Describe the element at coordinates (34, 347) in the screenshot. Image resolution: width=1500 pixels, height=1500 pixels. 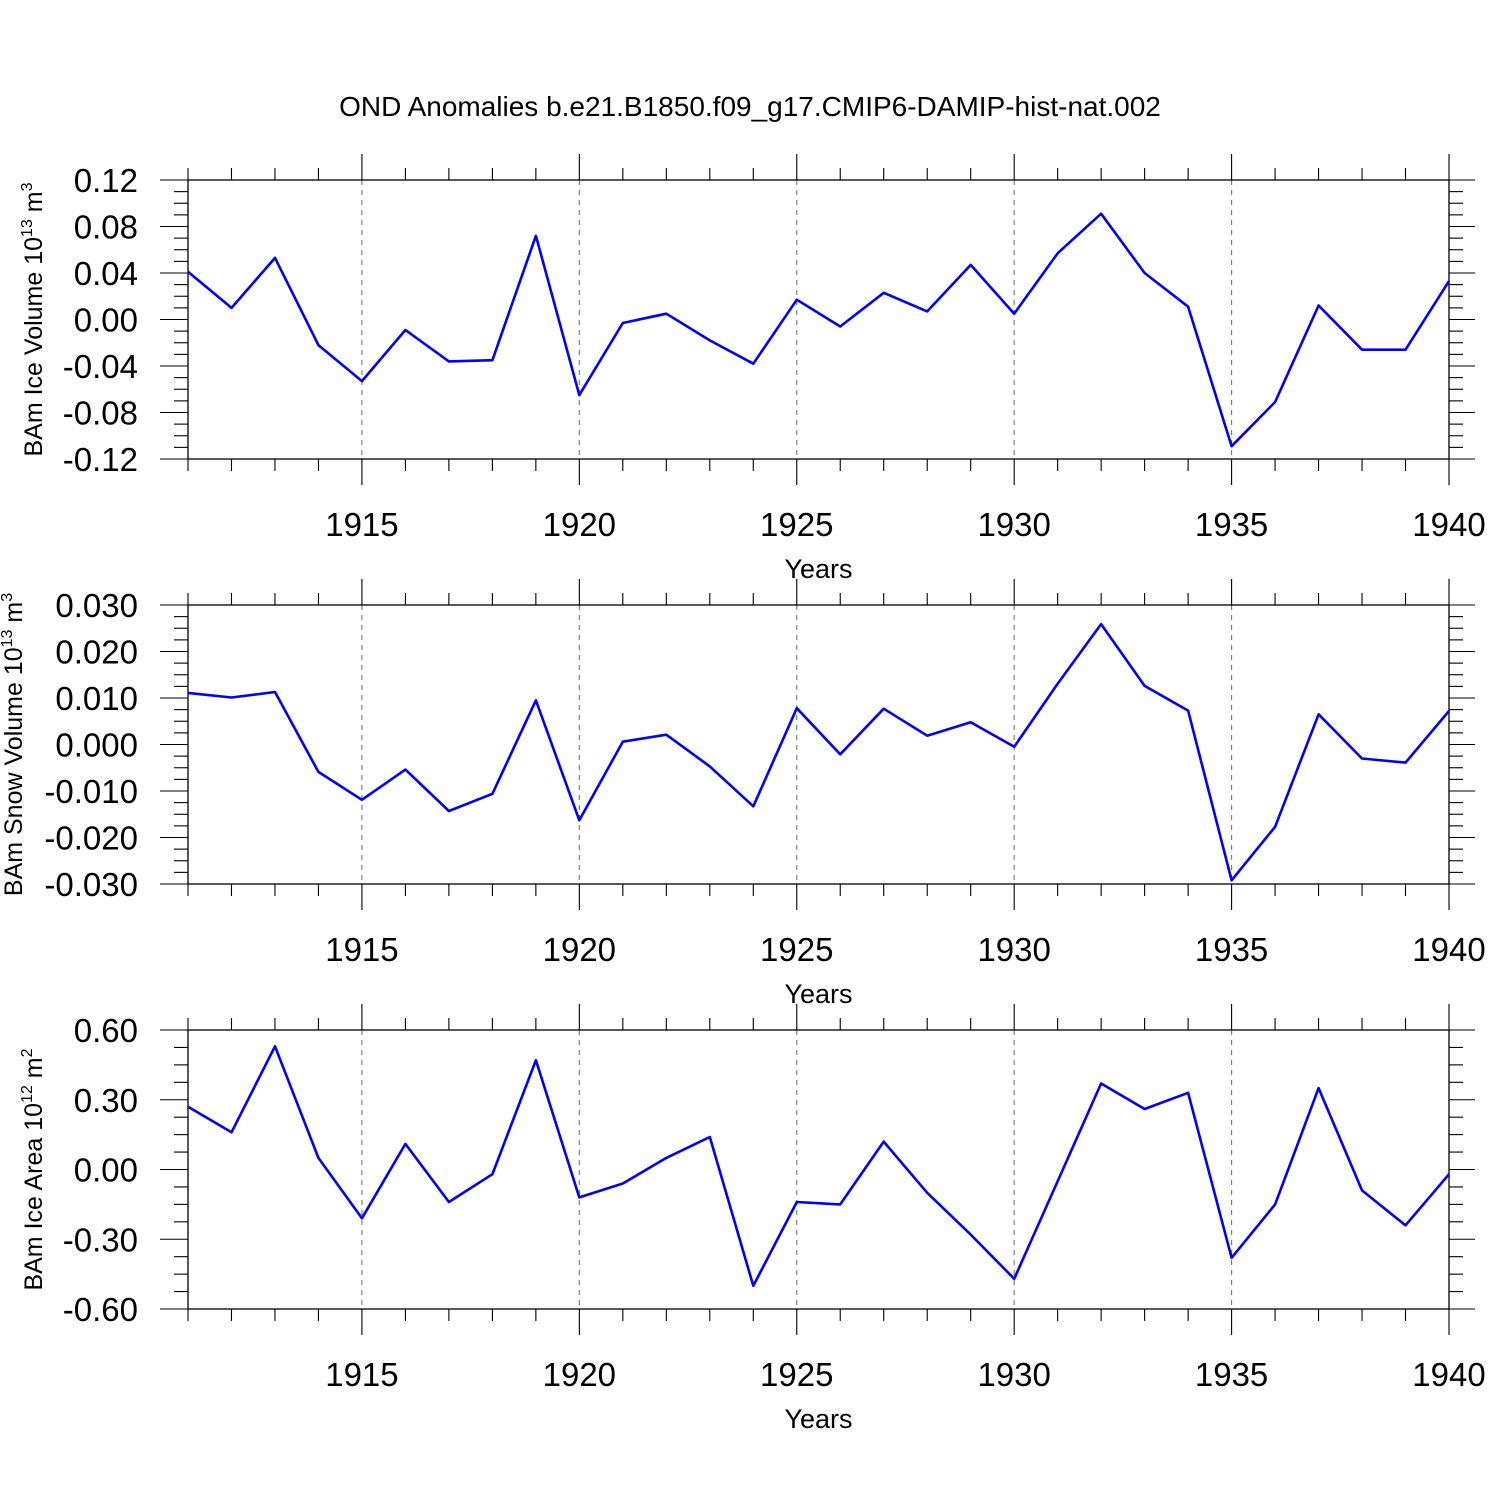
I see `y-axis-label-part: BAm Ice Volume 10` at that location.